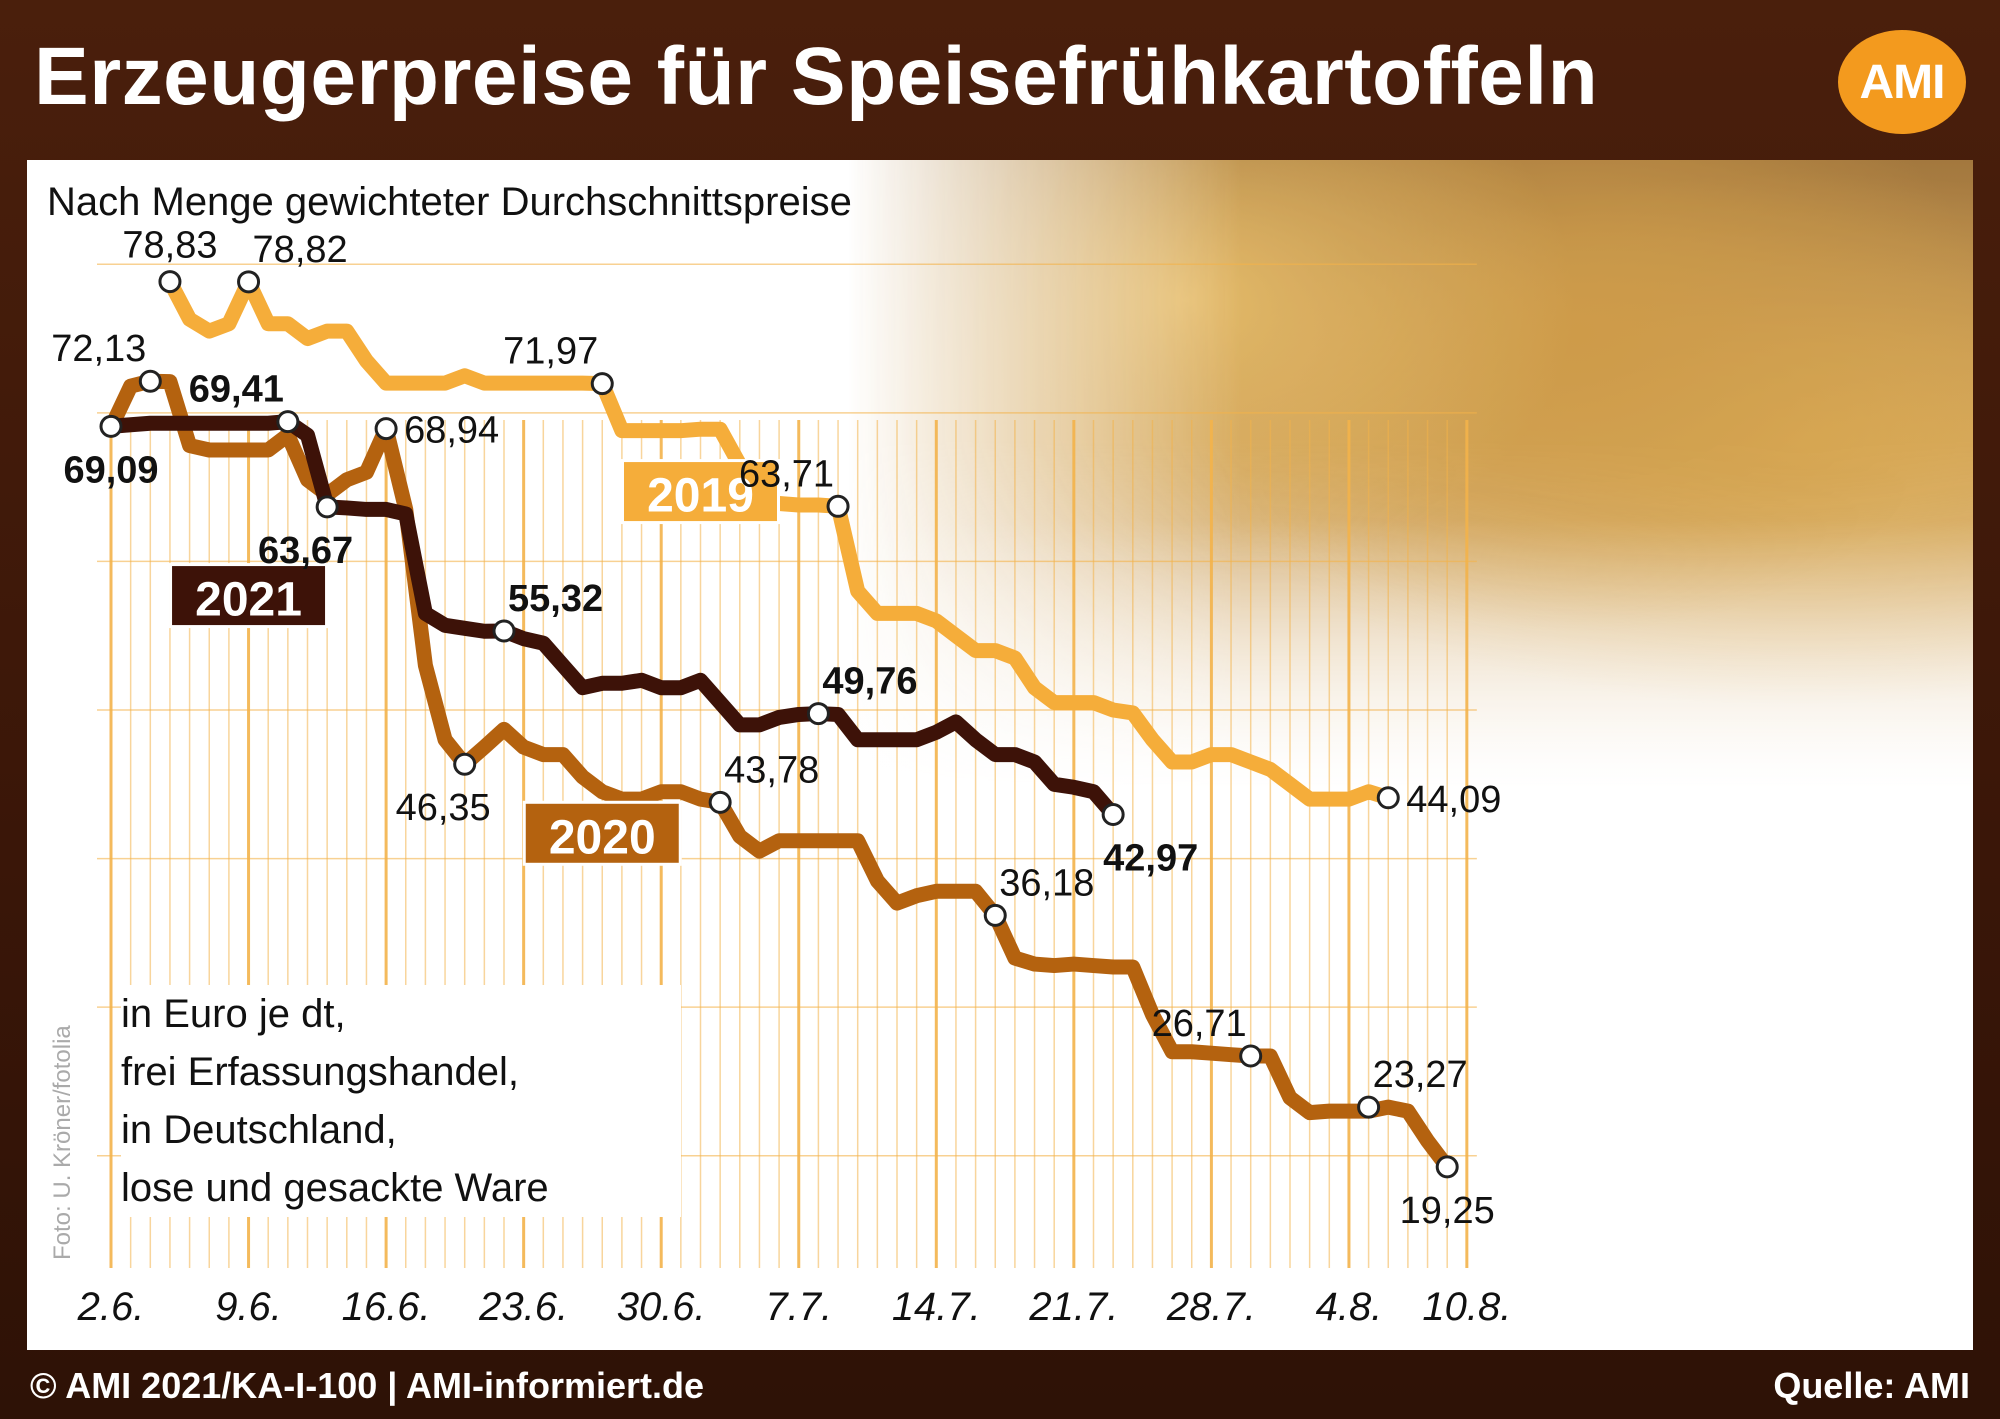 The image size is (2000, 1419). Describe the element at coordinates (367, 1385) in the screenshot. I see `footer-copyright: © AMI 2021/KA-I-100 | AMI-informiert.de` at that location.